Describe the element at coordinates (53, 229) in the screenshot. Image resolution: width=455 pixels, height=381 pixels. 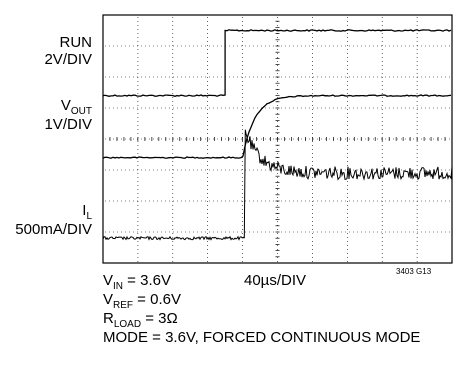
I see `il-scale: 500mA/DIV` at that location.